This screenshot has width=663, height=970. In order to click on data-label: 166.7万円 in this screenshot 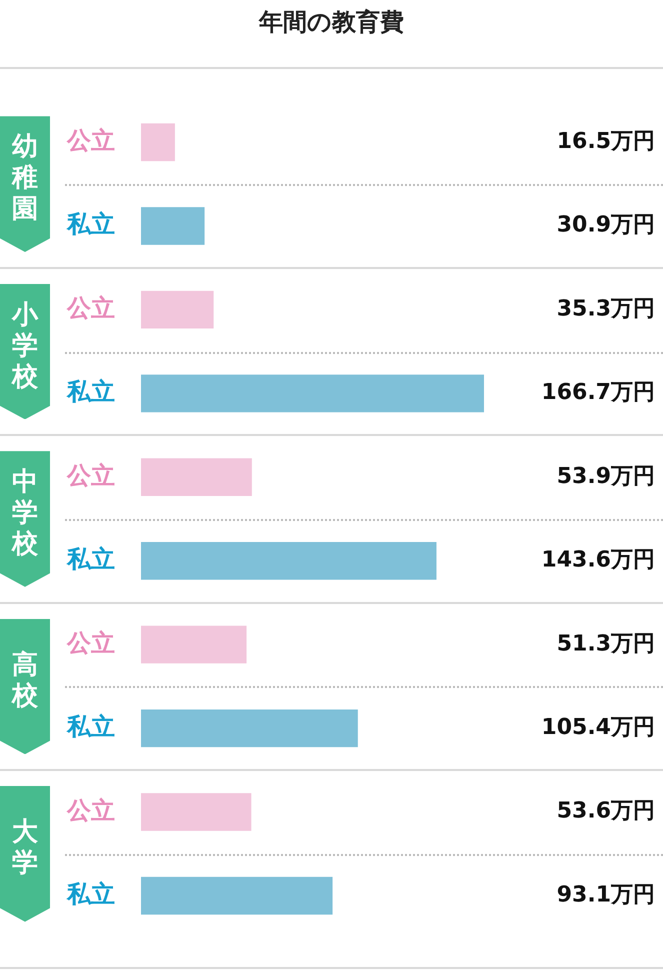, I will do `click(598, 393)`.